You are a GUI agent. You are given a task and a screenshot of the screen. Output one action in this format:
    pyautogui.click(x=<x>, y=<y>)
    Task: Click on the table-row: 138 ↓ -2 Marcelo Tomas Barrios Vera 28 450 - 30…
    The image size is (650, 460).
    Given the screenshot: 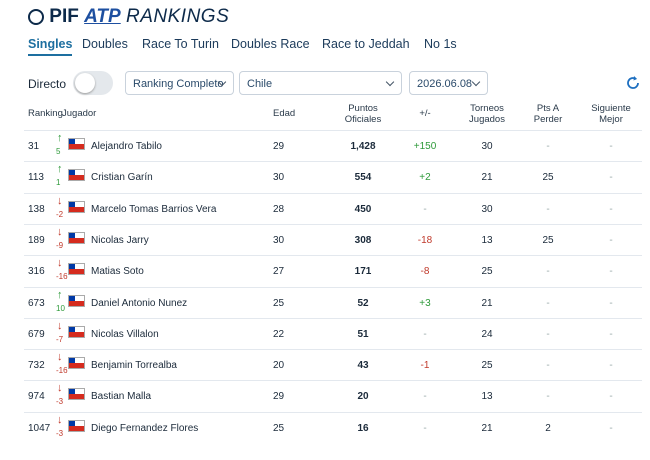 What is the action you would take?
    pyautogui.click(x=333, y=208)
    